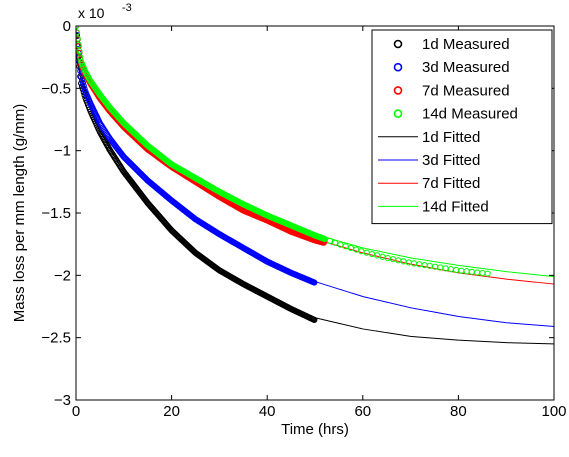 The width and height of the screenshot is (569, 457). Describe the element at coordinates (67, 26) in the screenshot. I see `y-tick-label: 0` at that location.